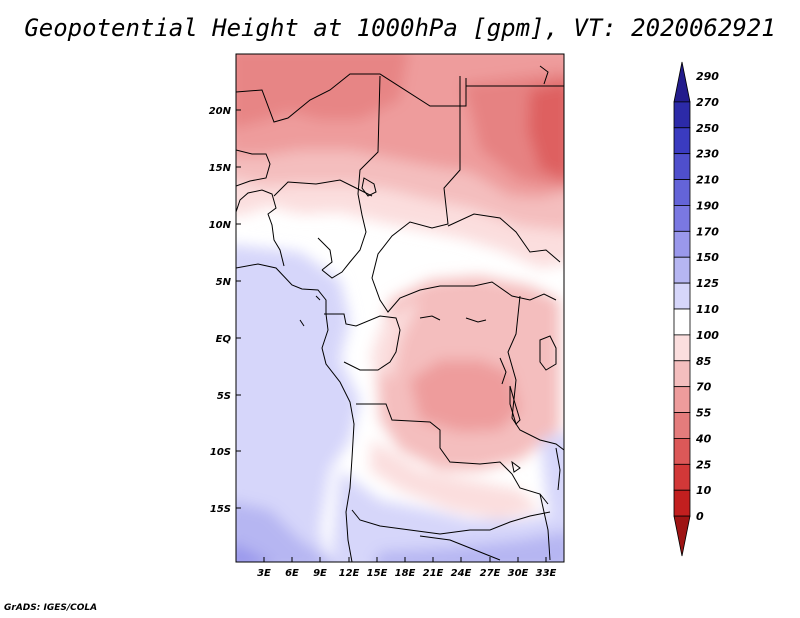 The height and width of the screenshot is (618, 800). I want to click on colorbar-level-label: 210, so click(707, 180).